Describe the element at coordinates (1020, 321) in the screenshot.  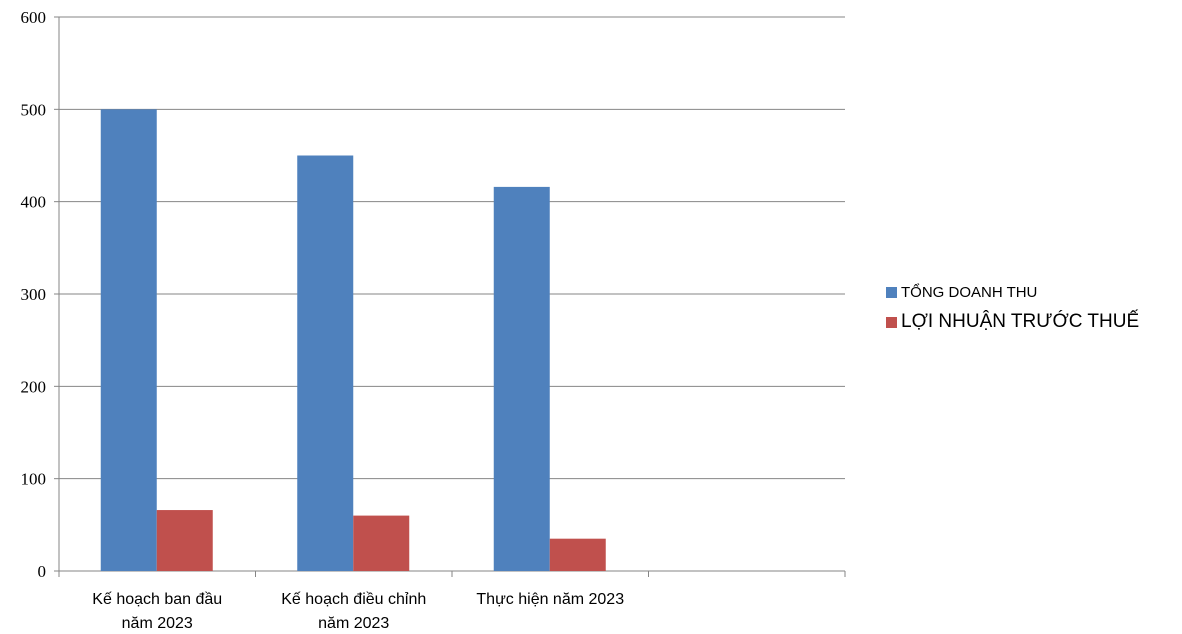
I see `legend-label-profit: LỢI NHUẬN TRƯỚC THUẾ` at that location.